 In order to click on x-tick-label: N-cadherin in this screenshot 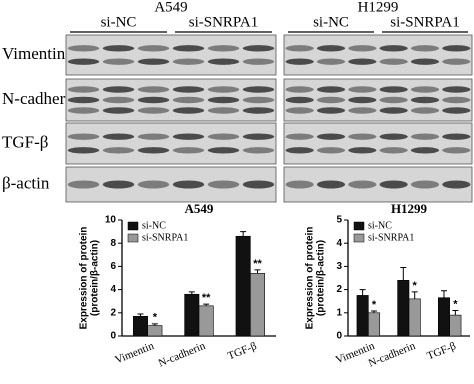, I will do `click(392, 355)`.